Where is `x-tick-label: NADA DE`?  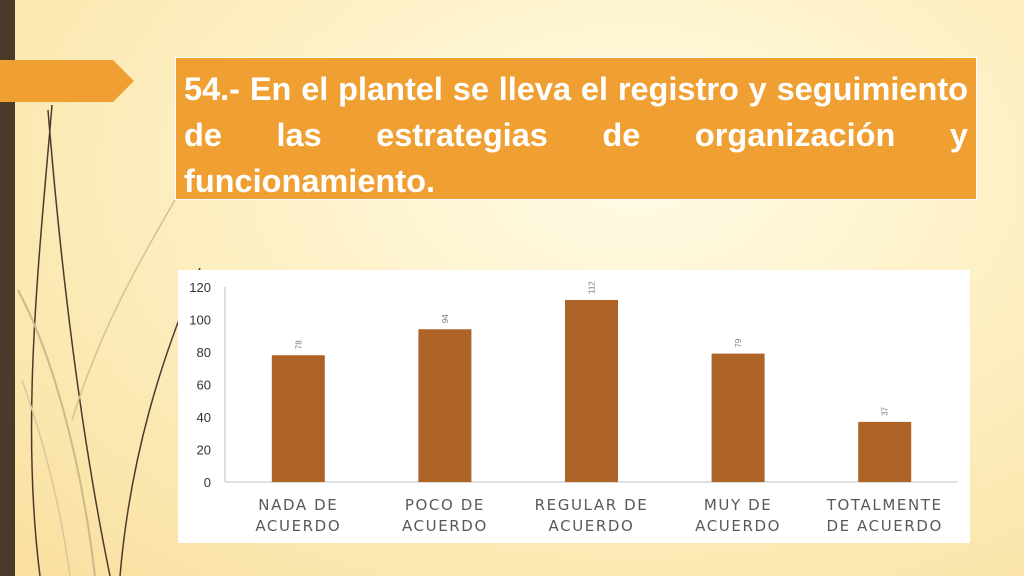 x-tick-label: NADA DE is located at coordinates (298, 505).